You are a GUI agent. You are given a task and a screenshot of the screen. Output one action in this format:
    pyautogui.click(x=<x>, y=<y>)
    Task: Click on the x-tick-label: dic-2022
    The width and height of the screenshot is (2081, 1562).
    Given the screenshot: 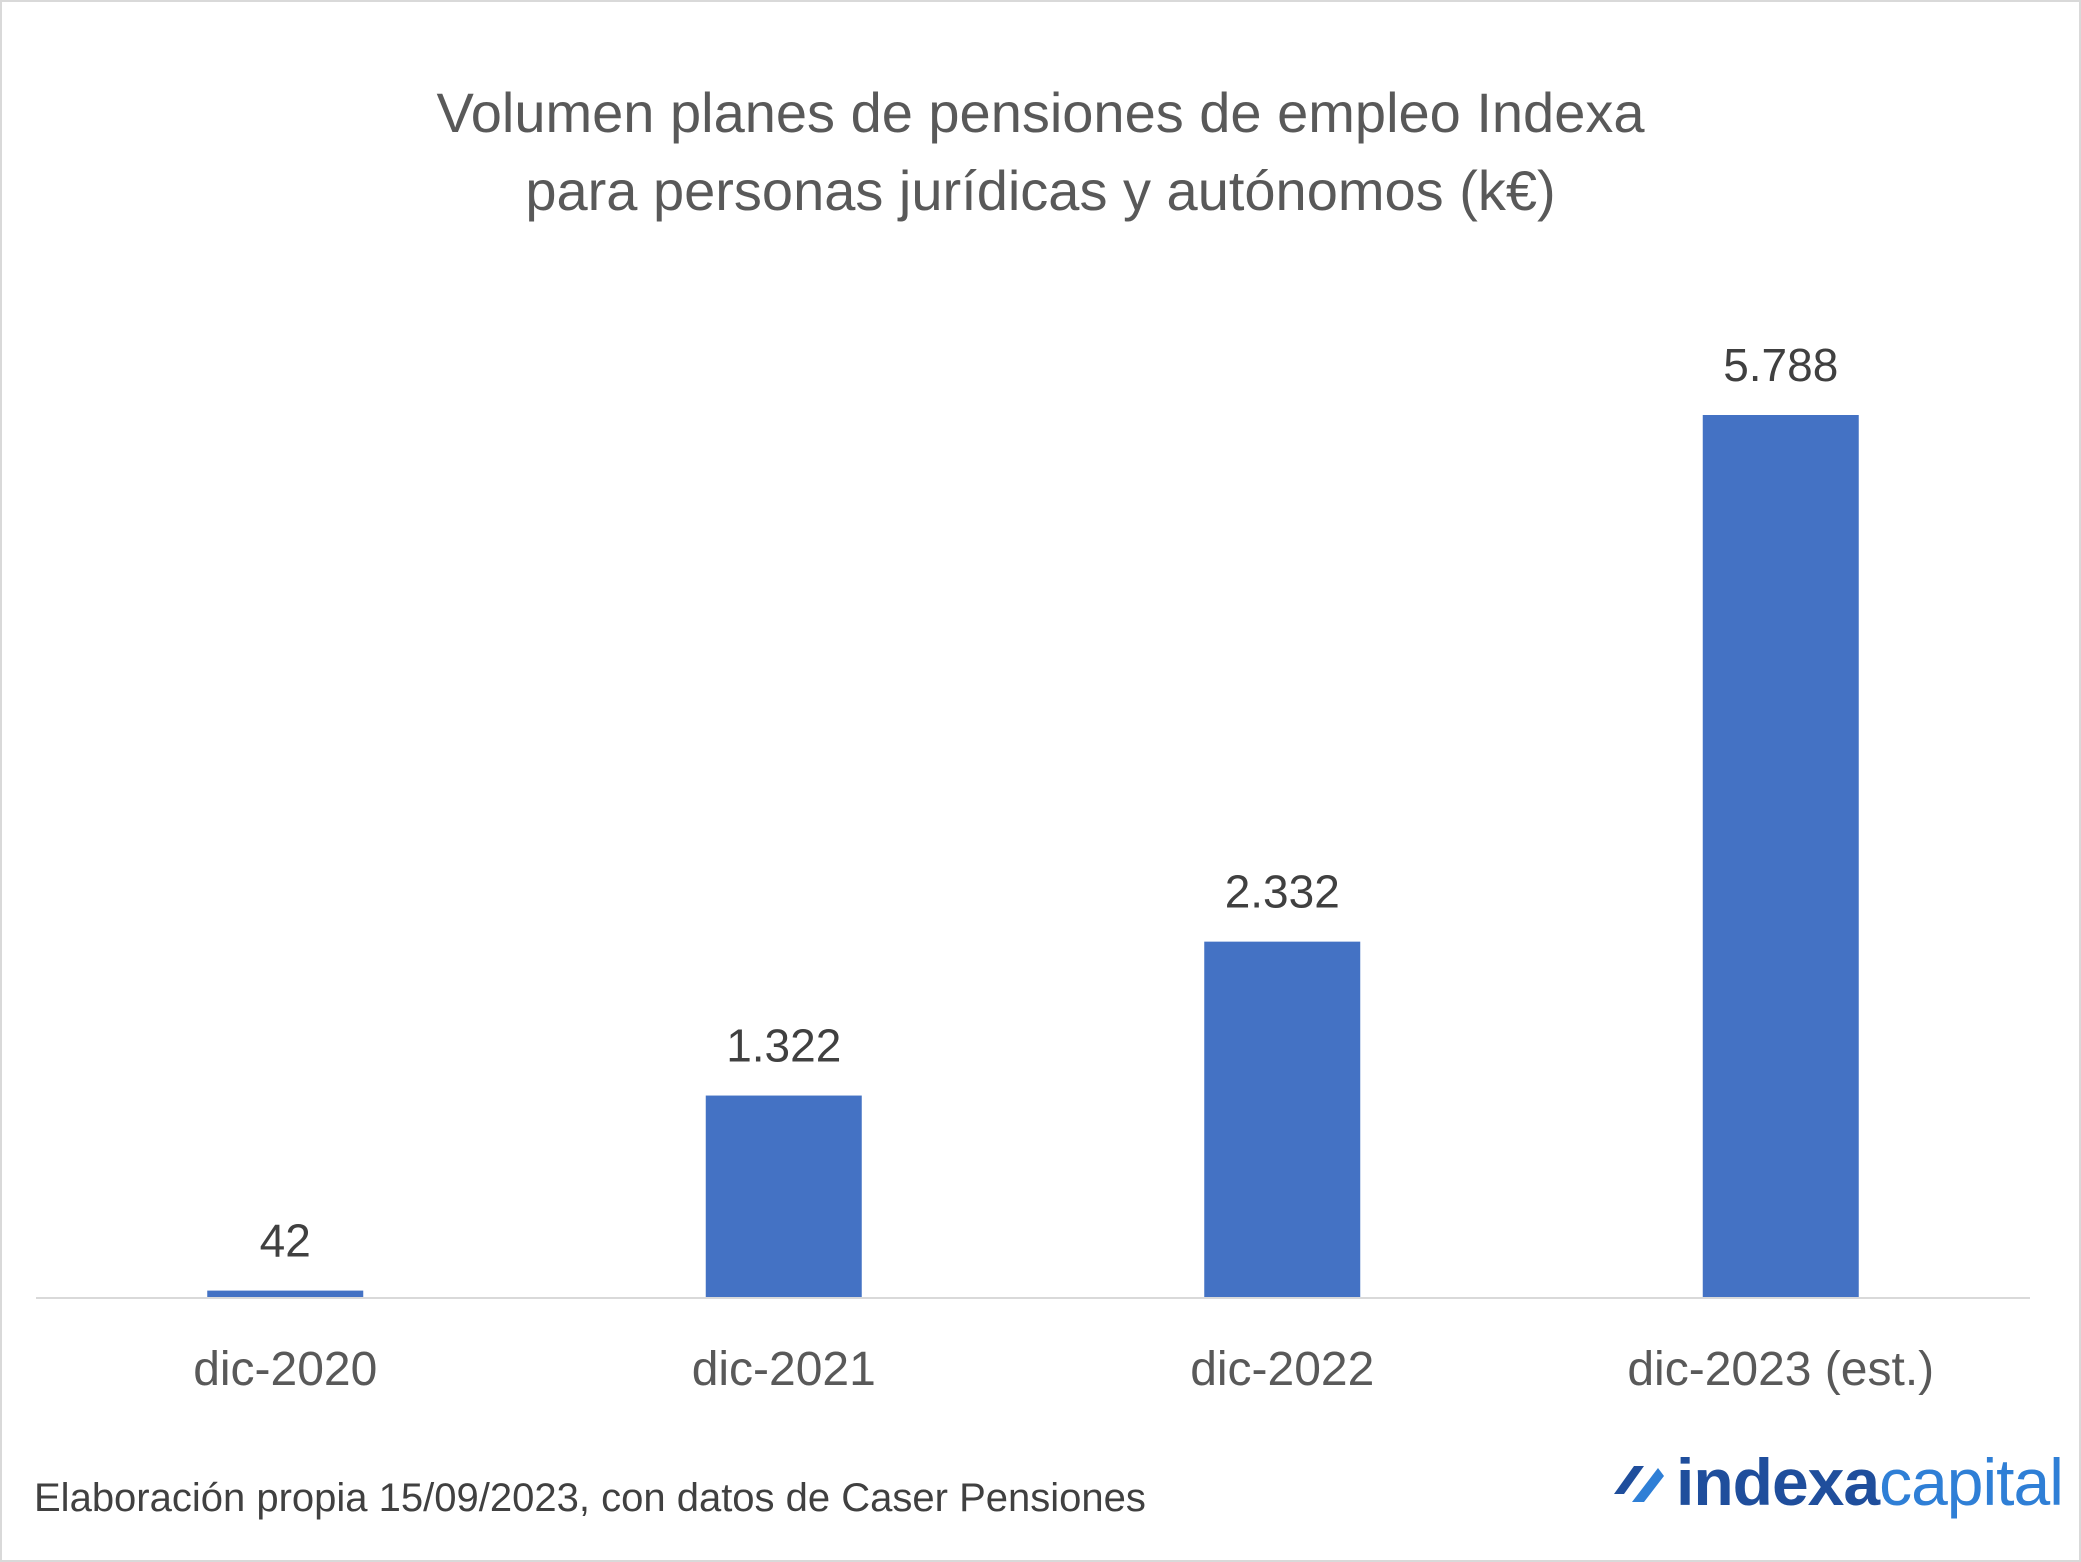 What is the action you would take?
    pyautogui.click(x=1282, y=1369)
    